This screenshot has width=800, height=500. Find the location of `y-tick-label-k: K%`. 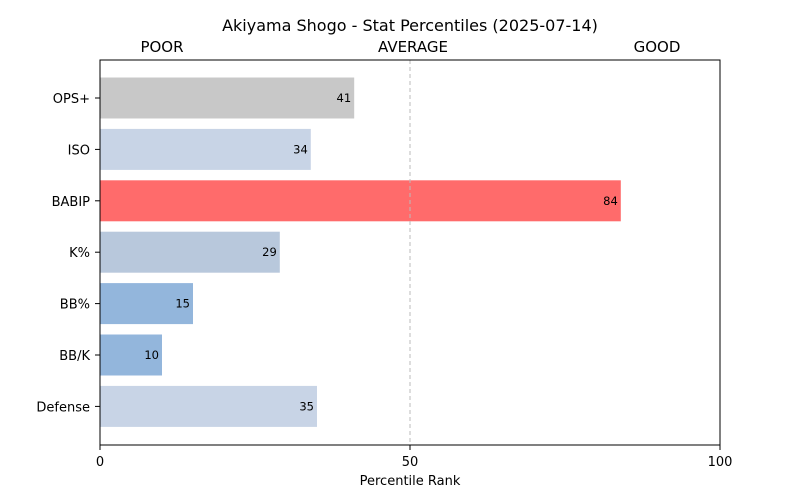

y-tick-label-k: K% is located at coordinates (79, 253).